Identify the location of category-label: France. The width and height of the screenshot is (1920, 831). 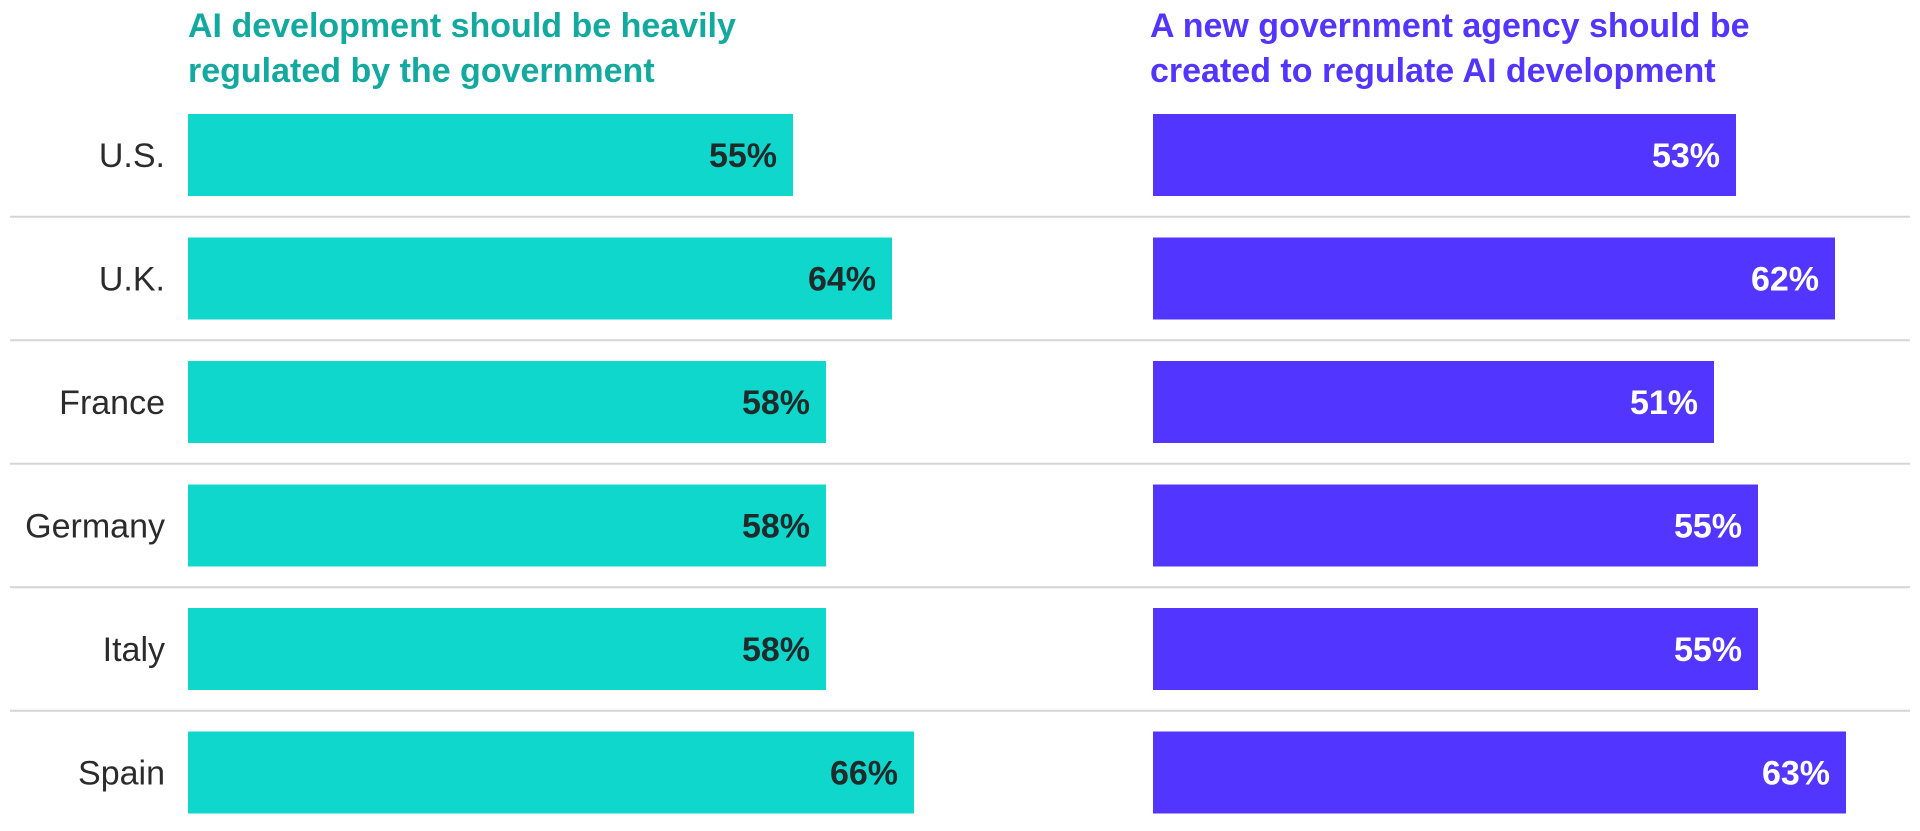
(112, 403).